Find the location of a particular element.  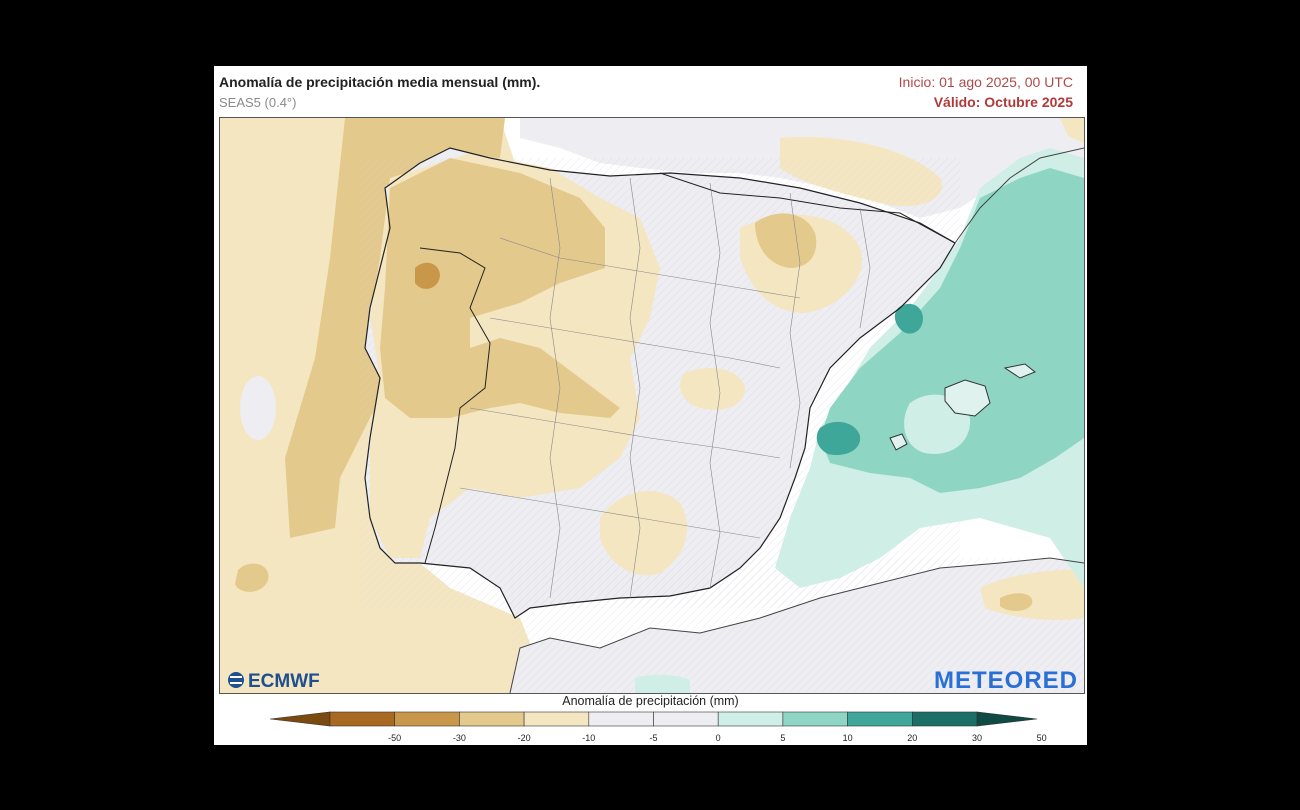

colorbar-tick-label: -30 is located at coordinates (459, 738).